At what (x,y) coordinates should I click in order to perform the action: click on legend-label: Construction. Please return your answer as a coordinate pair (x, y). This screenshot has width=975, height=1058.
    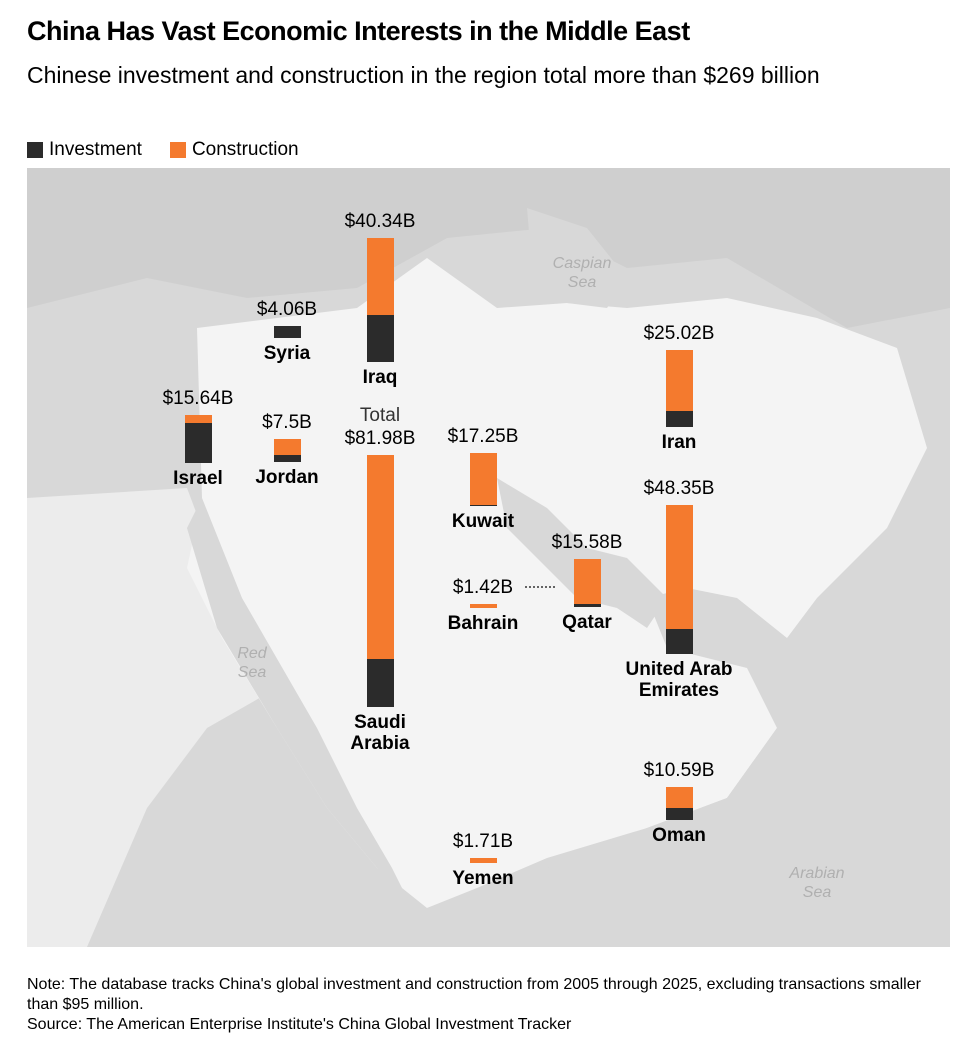
    Looking at the image, I should click on (245, 149).